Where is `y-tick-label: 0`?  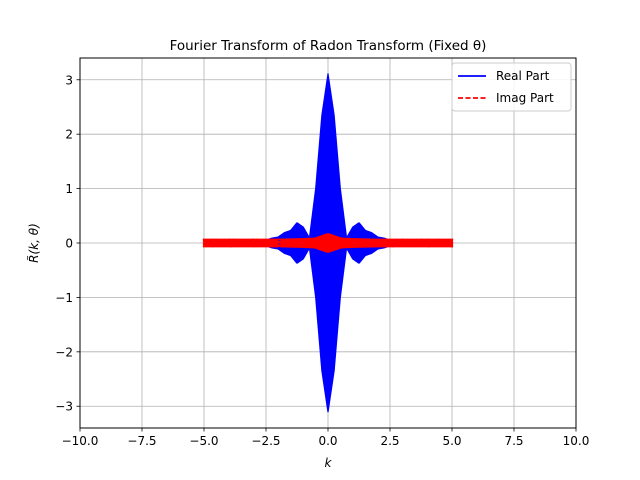 y-tick-label: 0 is located at coordinates (69, 244).